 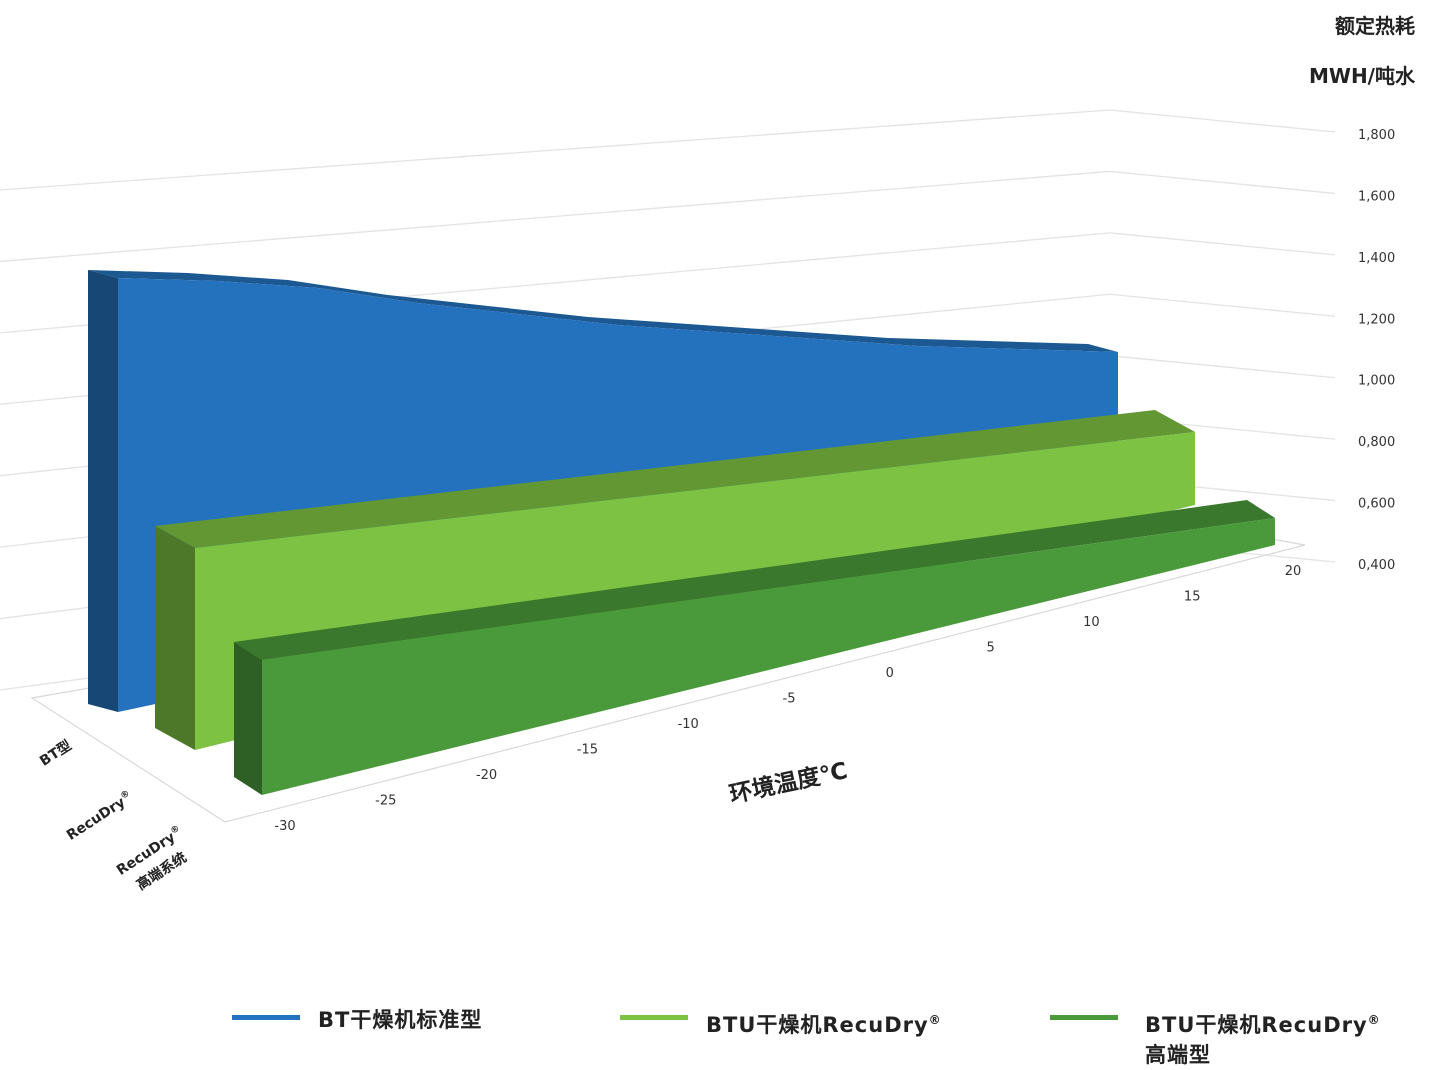 What do you see at coordinates (990, 648) in the screenshot?
I see `x-tick-label: 5` at bounding box center [990, 648].